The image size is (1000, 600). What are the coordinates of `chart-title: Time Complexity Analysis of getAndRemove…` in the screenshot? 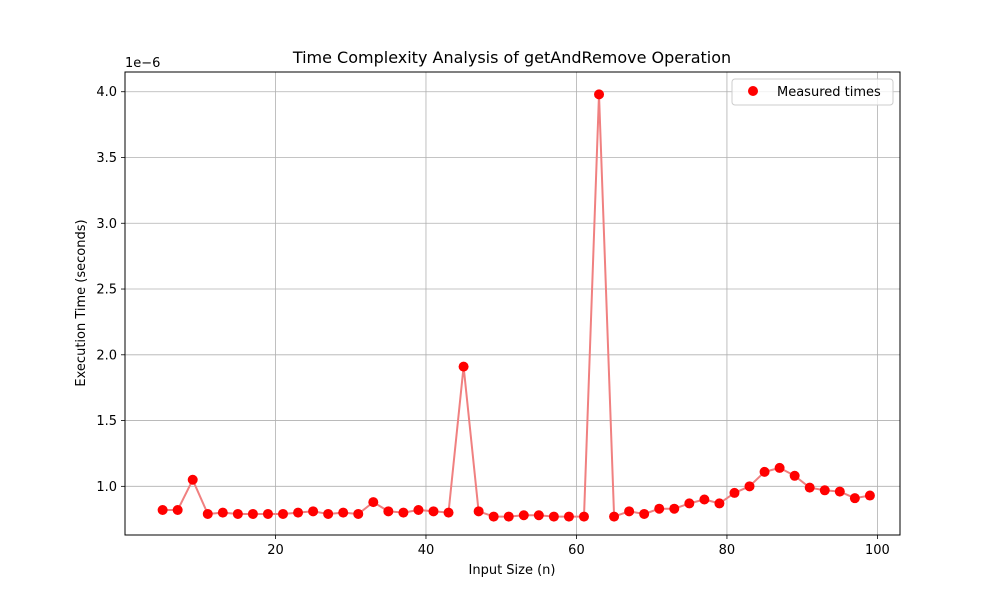 It's located at (511, 57).